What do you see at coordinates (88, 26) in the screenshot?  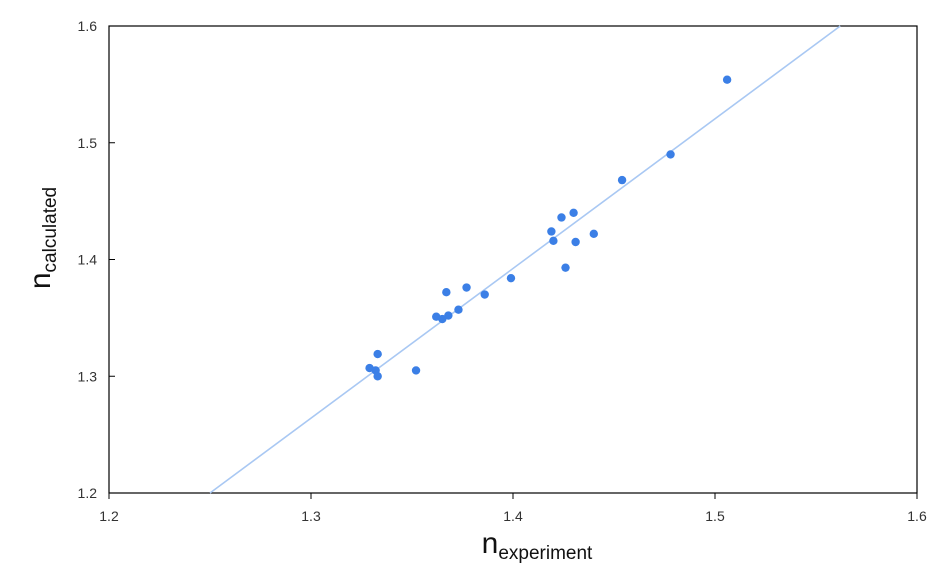 I see `y-tick-label: 1.6` at bounding box center [88, 26].